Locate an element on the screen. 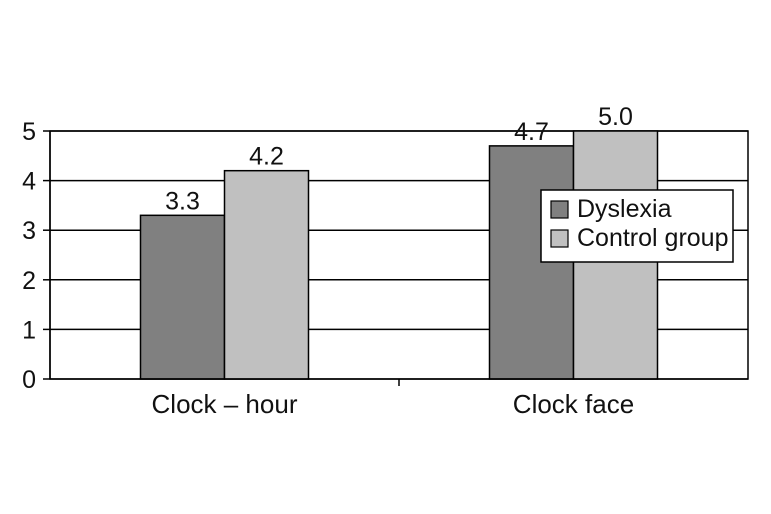 The width and height of the screenshot is (771, 514). x-category-label: Clock – hour is located at coordinates (225, 404).